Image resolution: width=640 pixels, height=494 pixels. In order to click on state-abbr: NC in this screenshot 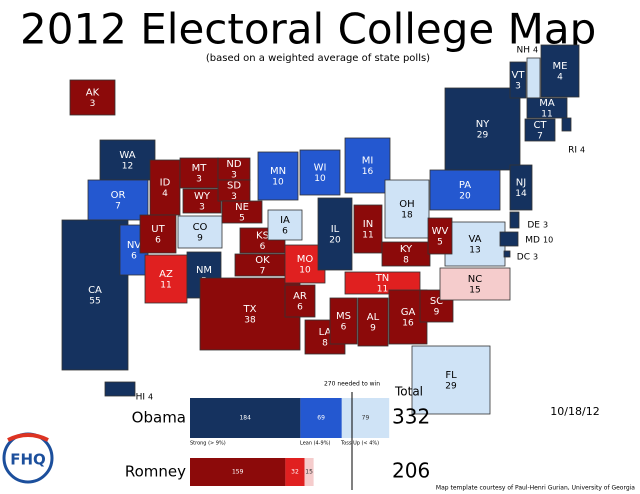, I will do `click(475, 279)`.